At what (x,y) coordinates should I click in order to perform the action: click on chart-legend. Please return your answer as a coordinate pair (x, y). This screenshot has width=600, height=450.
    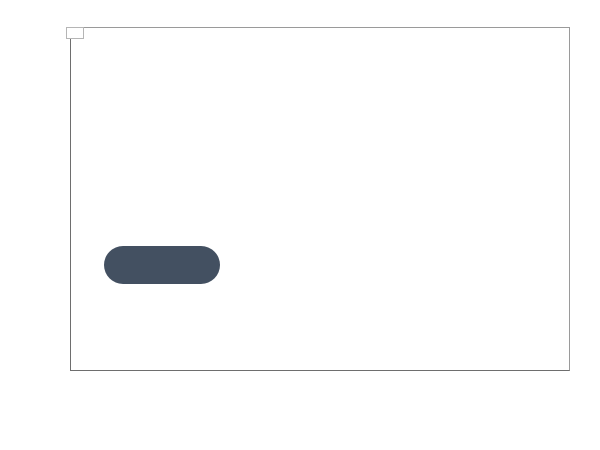
    Looking at the image, I should click on (75, 33).